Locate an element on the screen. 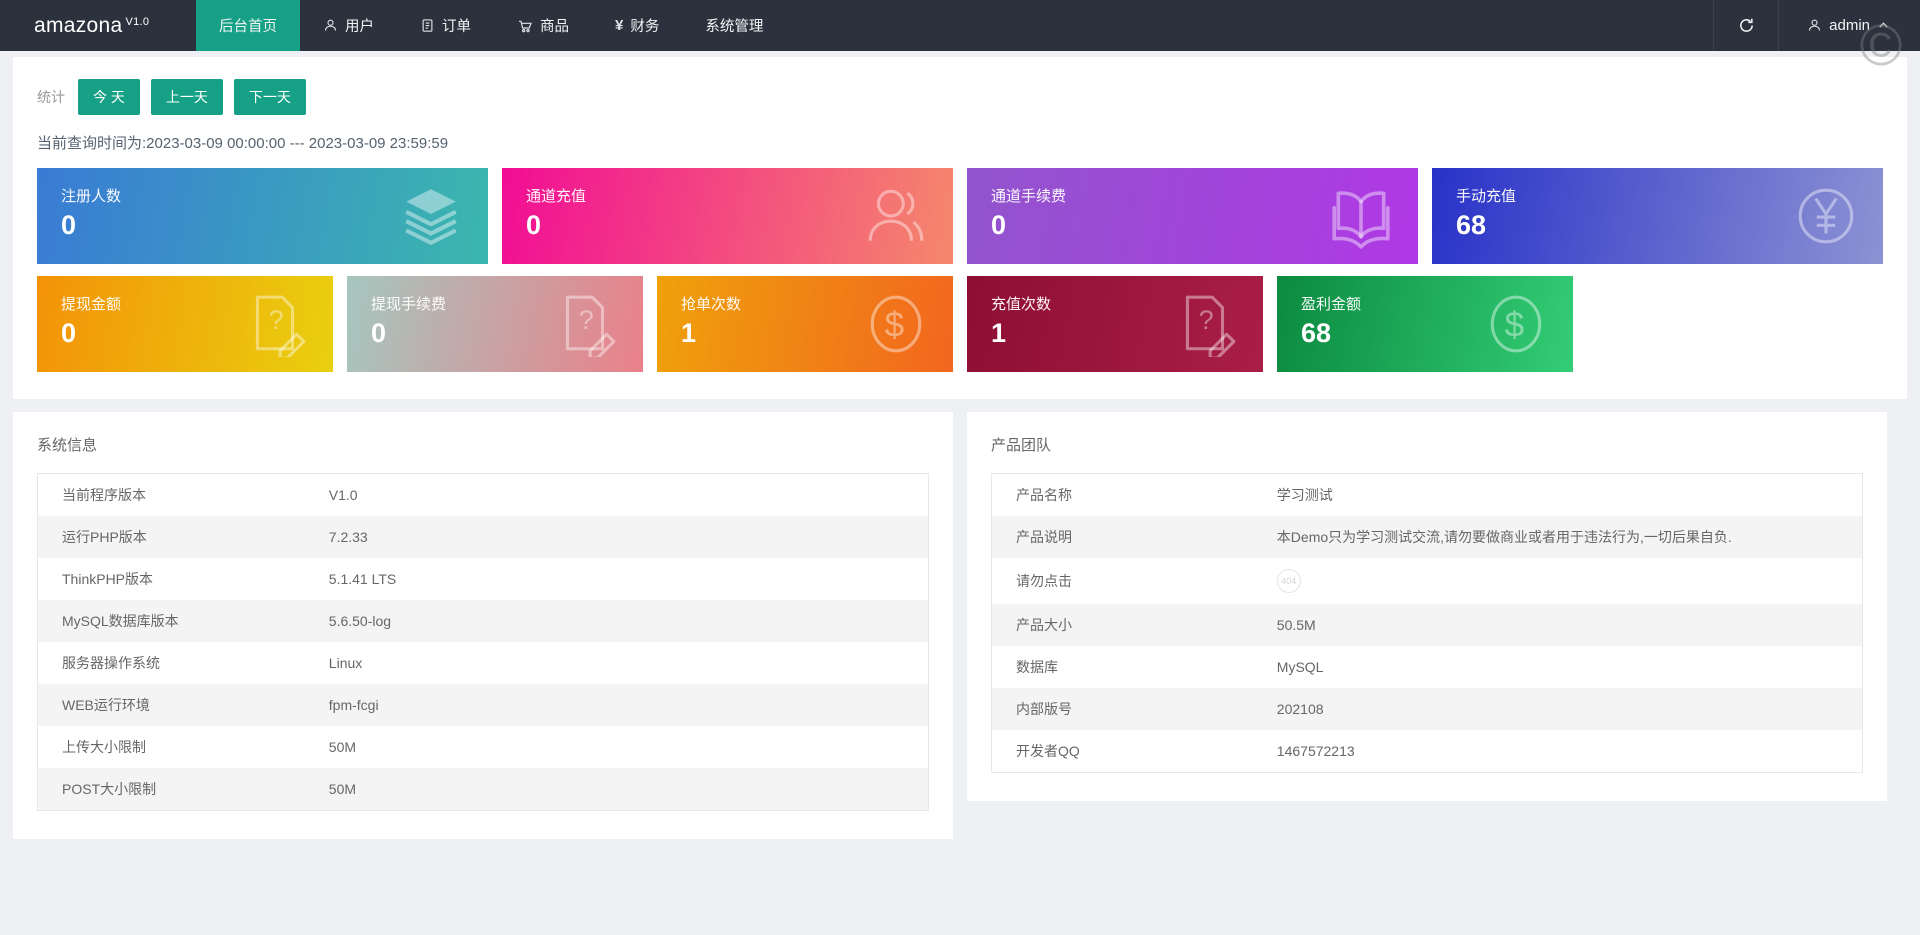 This screenshot has height=935, width=1920. row-value: 50M is located at coordinates (342, 747).